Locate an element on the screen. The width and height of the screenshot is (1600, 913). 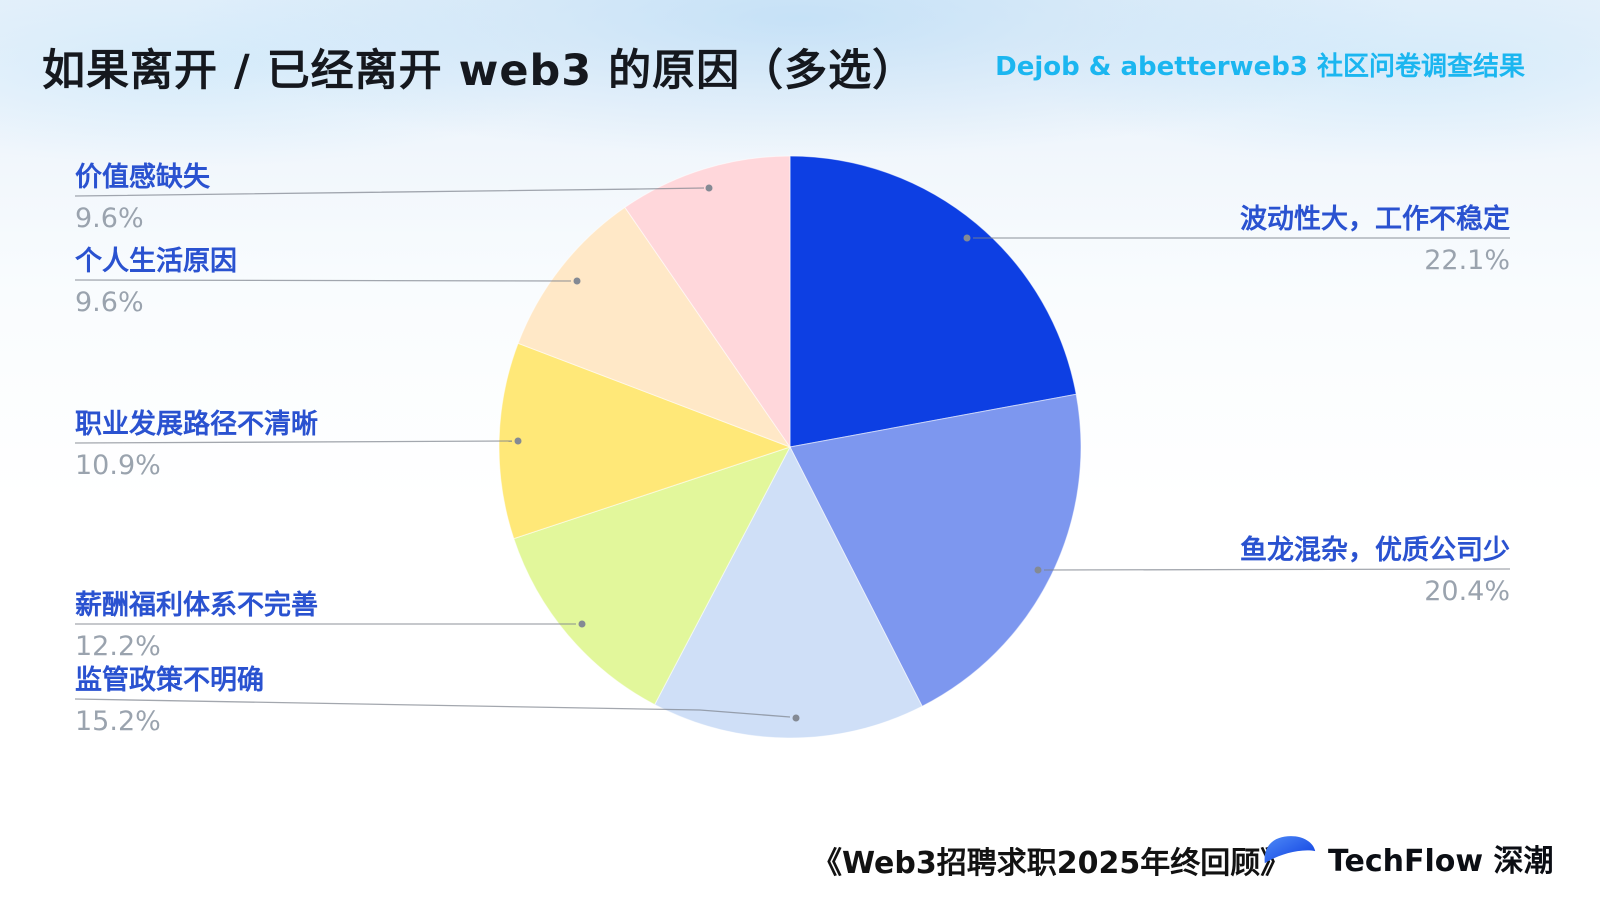
label-regulation-title: 监管政策不明确 is located at coordinates (169, 680).